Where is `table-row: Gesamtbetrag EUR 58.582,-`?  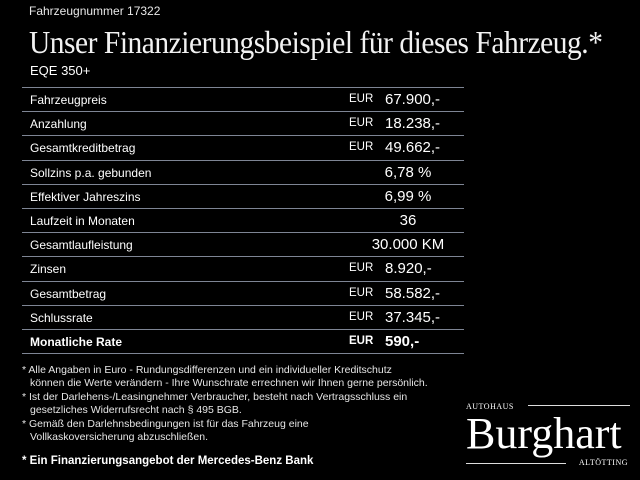
table-row: Gesamtbetrag EUR 58.582,- is located at coordinates (243, 294).